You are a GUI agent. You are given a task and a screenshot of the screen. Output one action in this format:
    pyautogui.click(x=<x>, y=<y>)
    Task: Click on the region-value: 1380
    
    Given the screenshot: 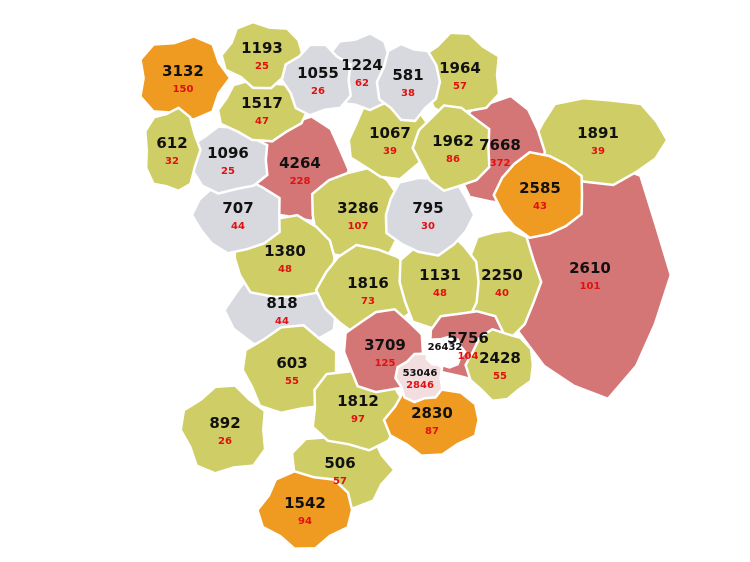 What is the action you would take?
    pyautogui.click(x=285, y=251)
    